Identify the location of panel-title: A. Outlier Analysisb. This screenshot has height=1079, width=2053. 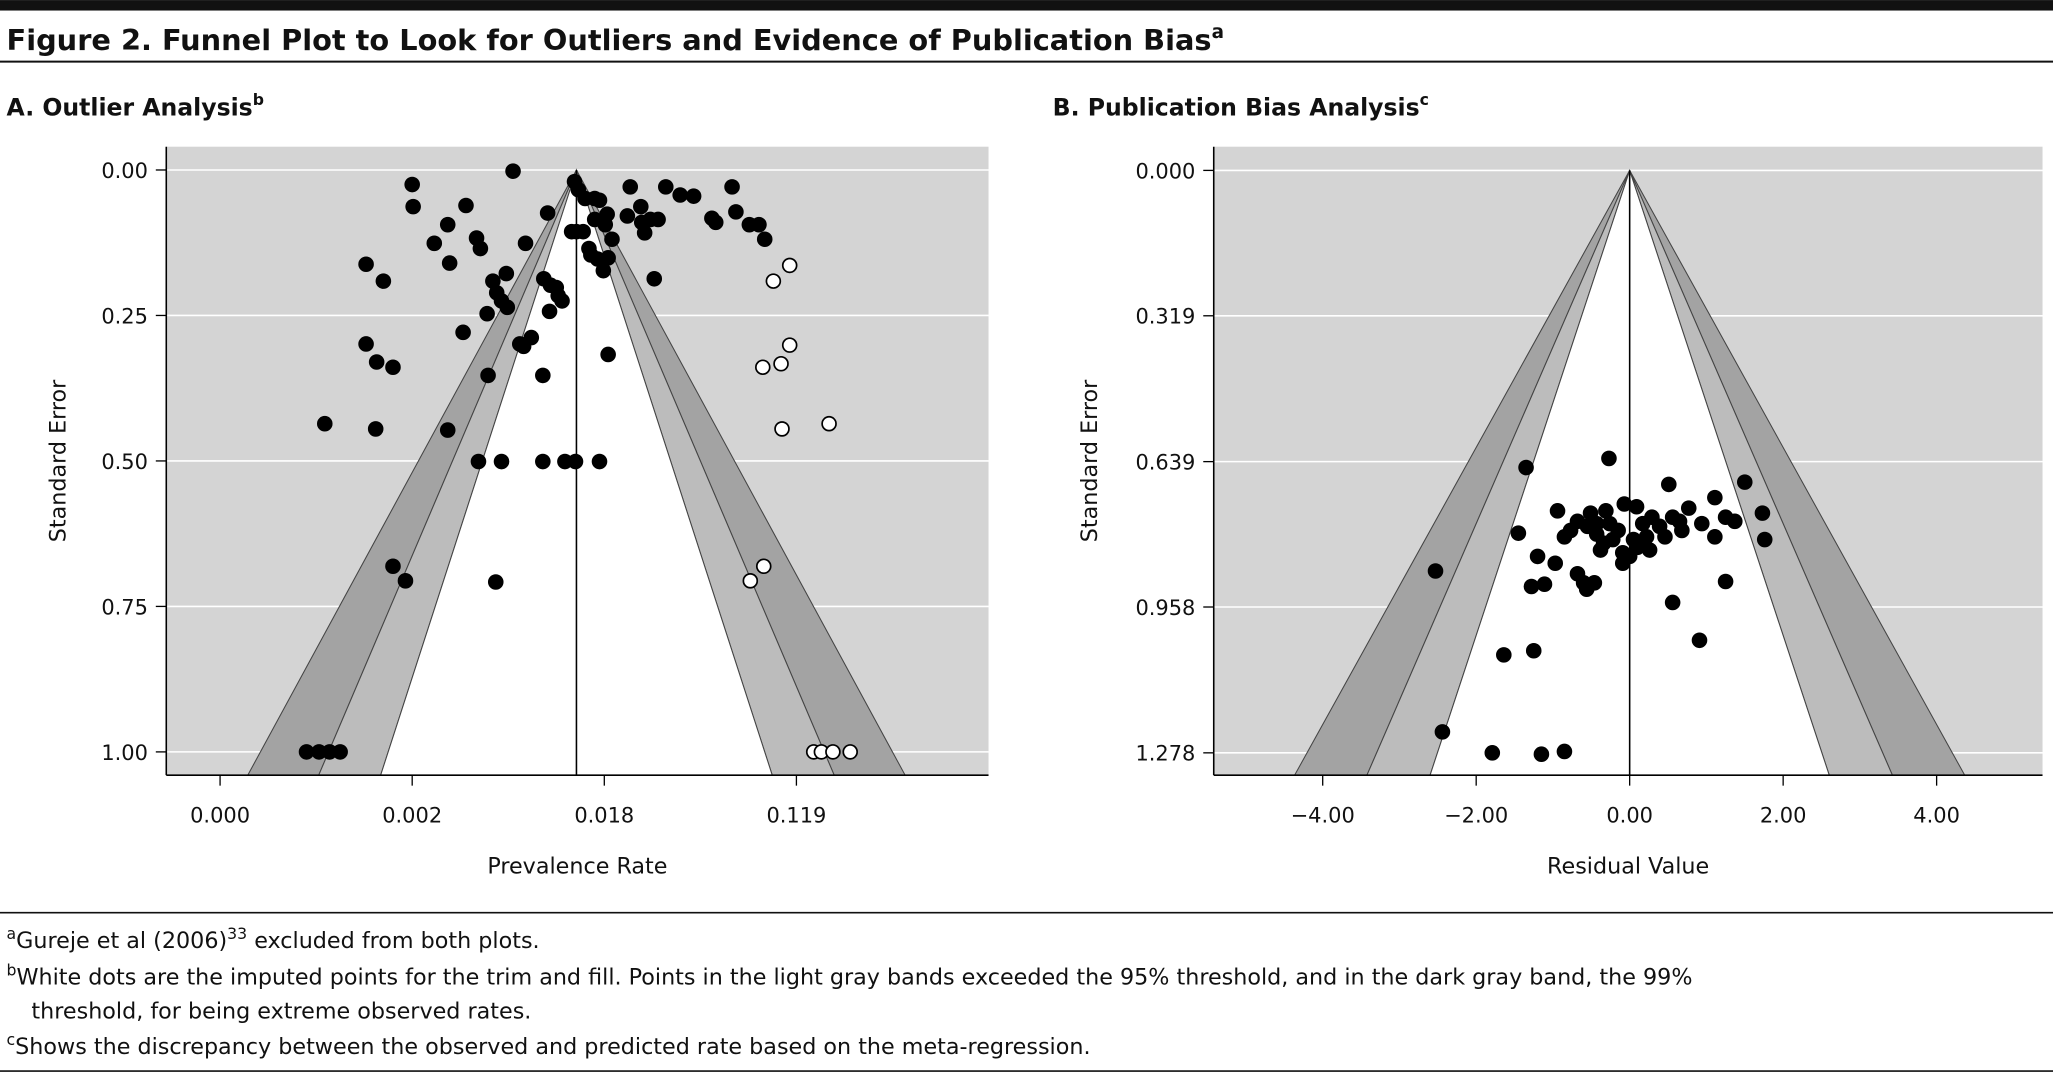
(135, 105).